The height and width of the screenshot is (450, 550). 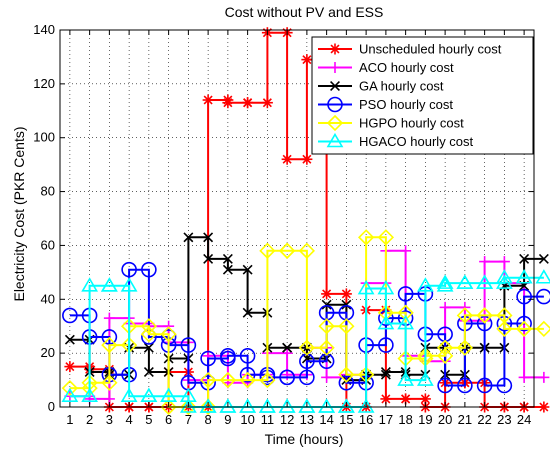 What do you see at coordinates (484, 419) in the screenshot?
I see `x-tick-label: 22` at bounding box center [484, 419].